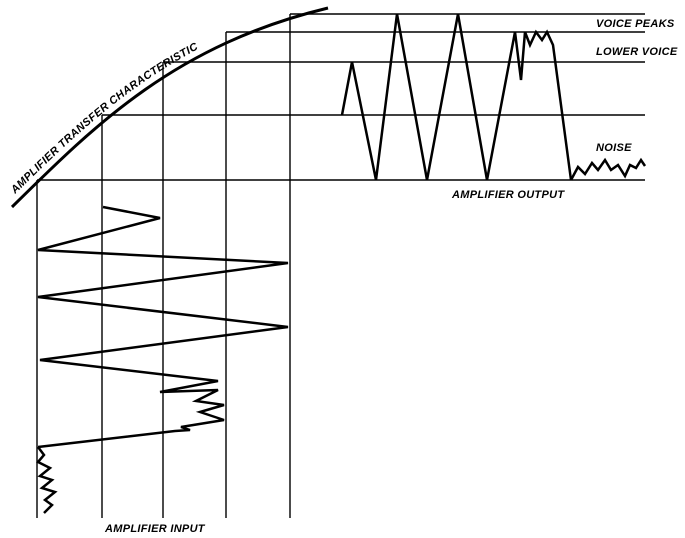  Describe the element at coordinates (47, 480) in the screenshot. I see `input-noise` at that location.